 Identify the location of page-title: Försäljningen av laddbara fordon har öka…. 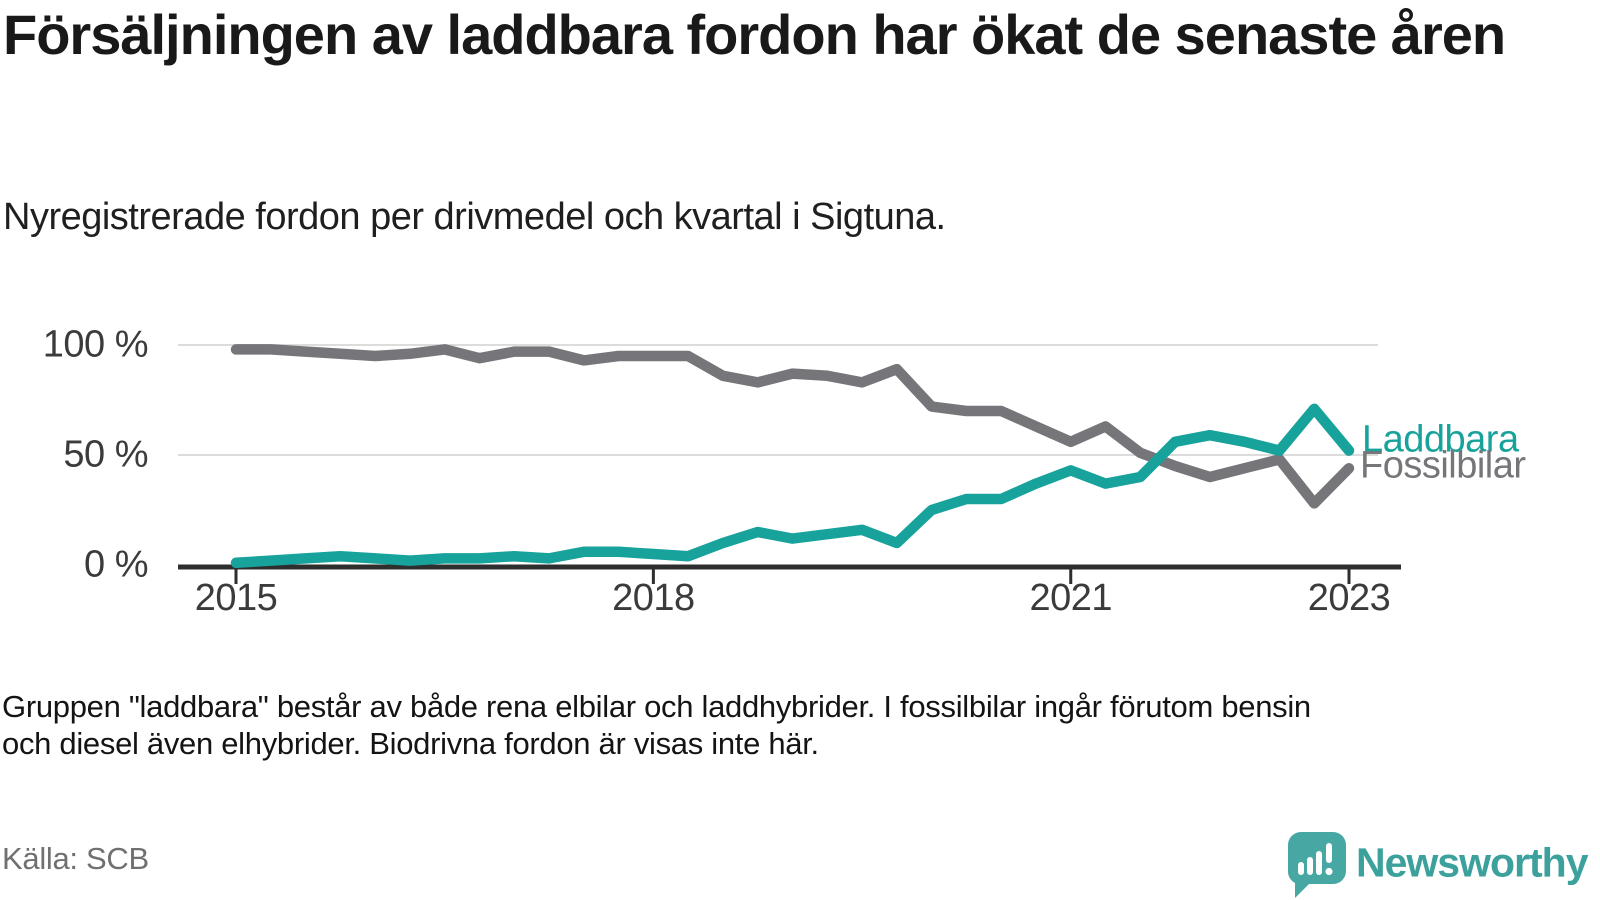
(754, 34).